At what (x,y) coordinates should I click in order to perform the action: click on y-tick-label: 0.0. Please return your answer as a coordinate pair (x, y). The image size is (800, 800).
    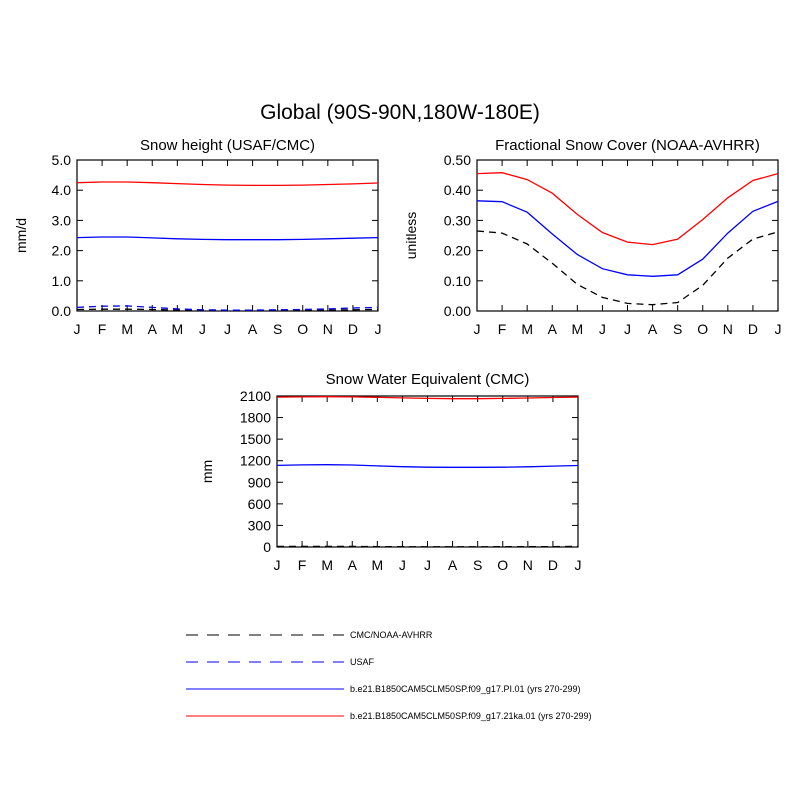
    Looking at the image, I should click on (62, 311).